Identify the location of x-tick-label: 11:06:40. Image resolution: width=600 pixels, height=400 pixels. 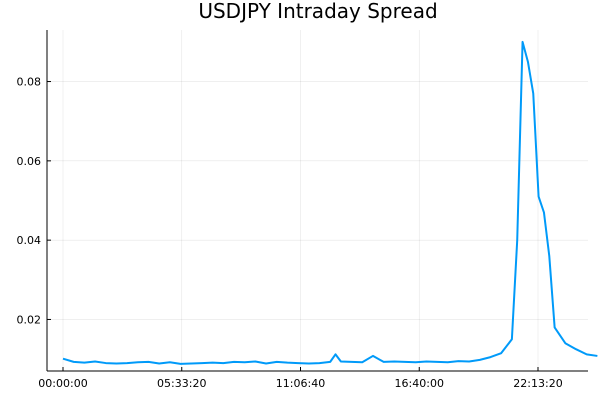
(300, 383).